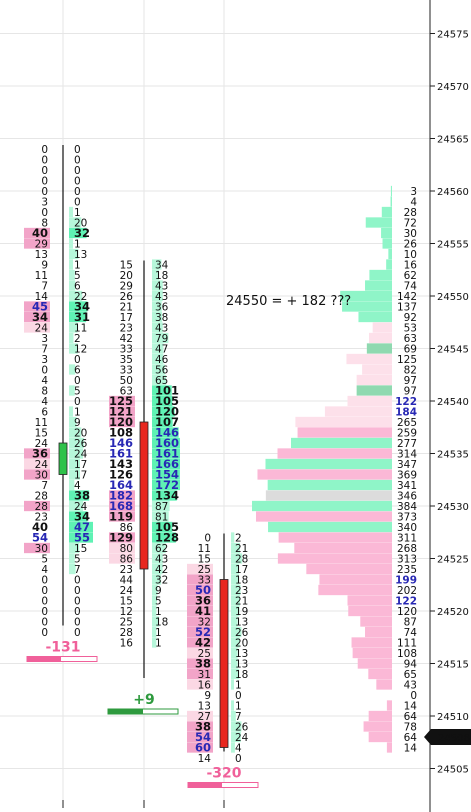 The image size is (471, 812). What do you see at coordinates (167, 391) in the screenshot?
I see `ask-value: 101` at bounding box center [167, 391].